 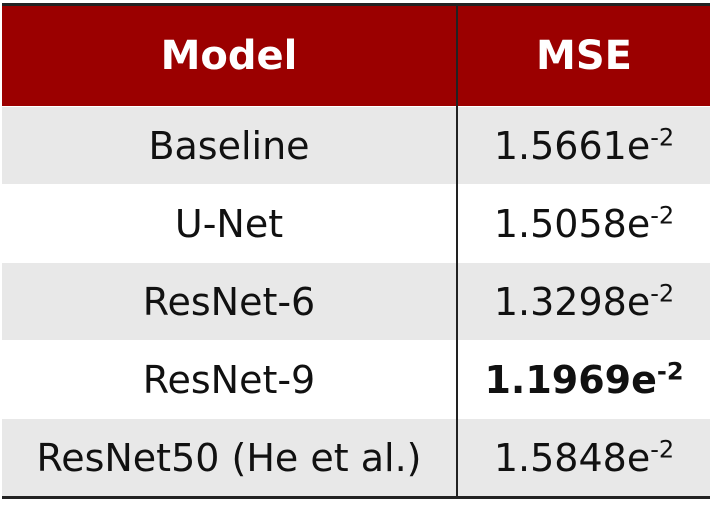 What do you see at coordinates (572, 457) in the screenshot?
I see `mse-mantissa: 1.5848e` at bounding box center [572, 457].